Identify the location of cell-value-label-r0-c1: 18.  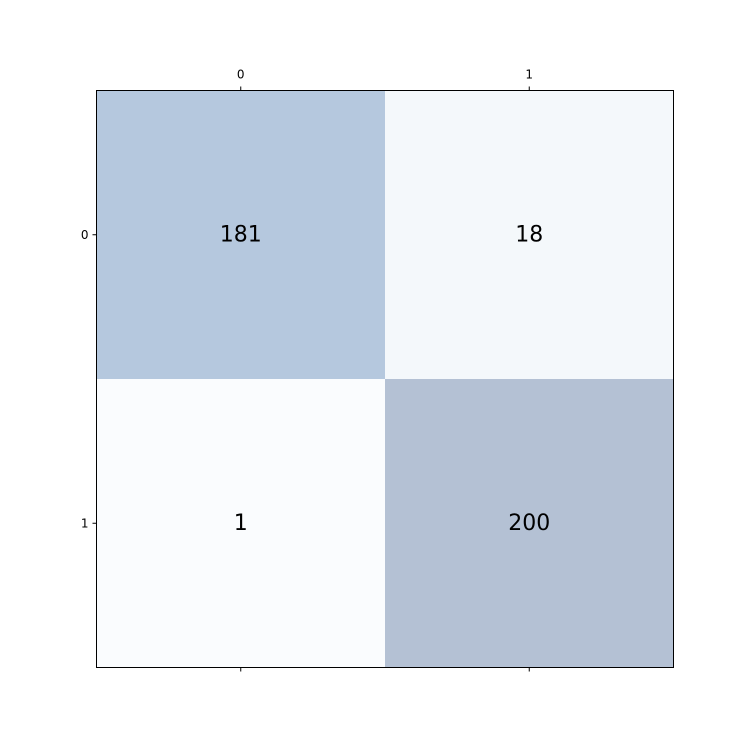
(529, 234).